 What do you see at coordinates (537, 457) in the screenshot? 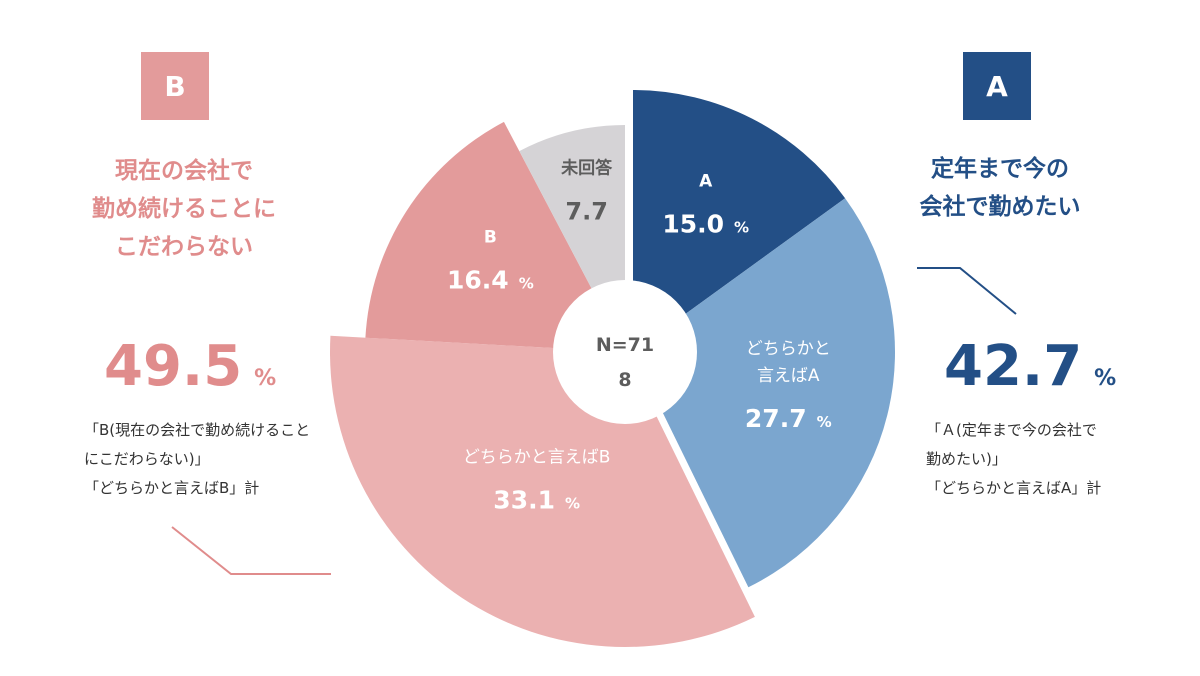
I see `slice-label-leaning-b: どちらかと言えばB` at bounding box center [537, 457].